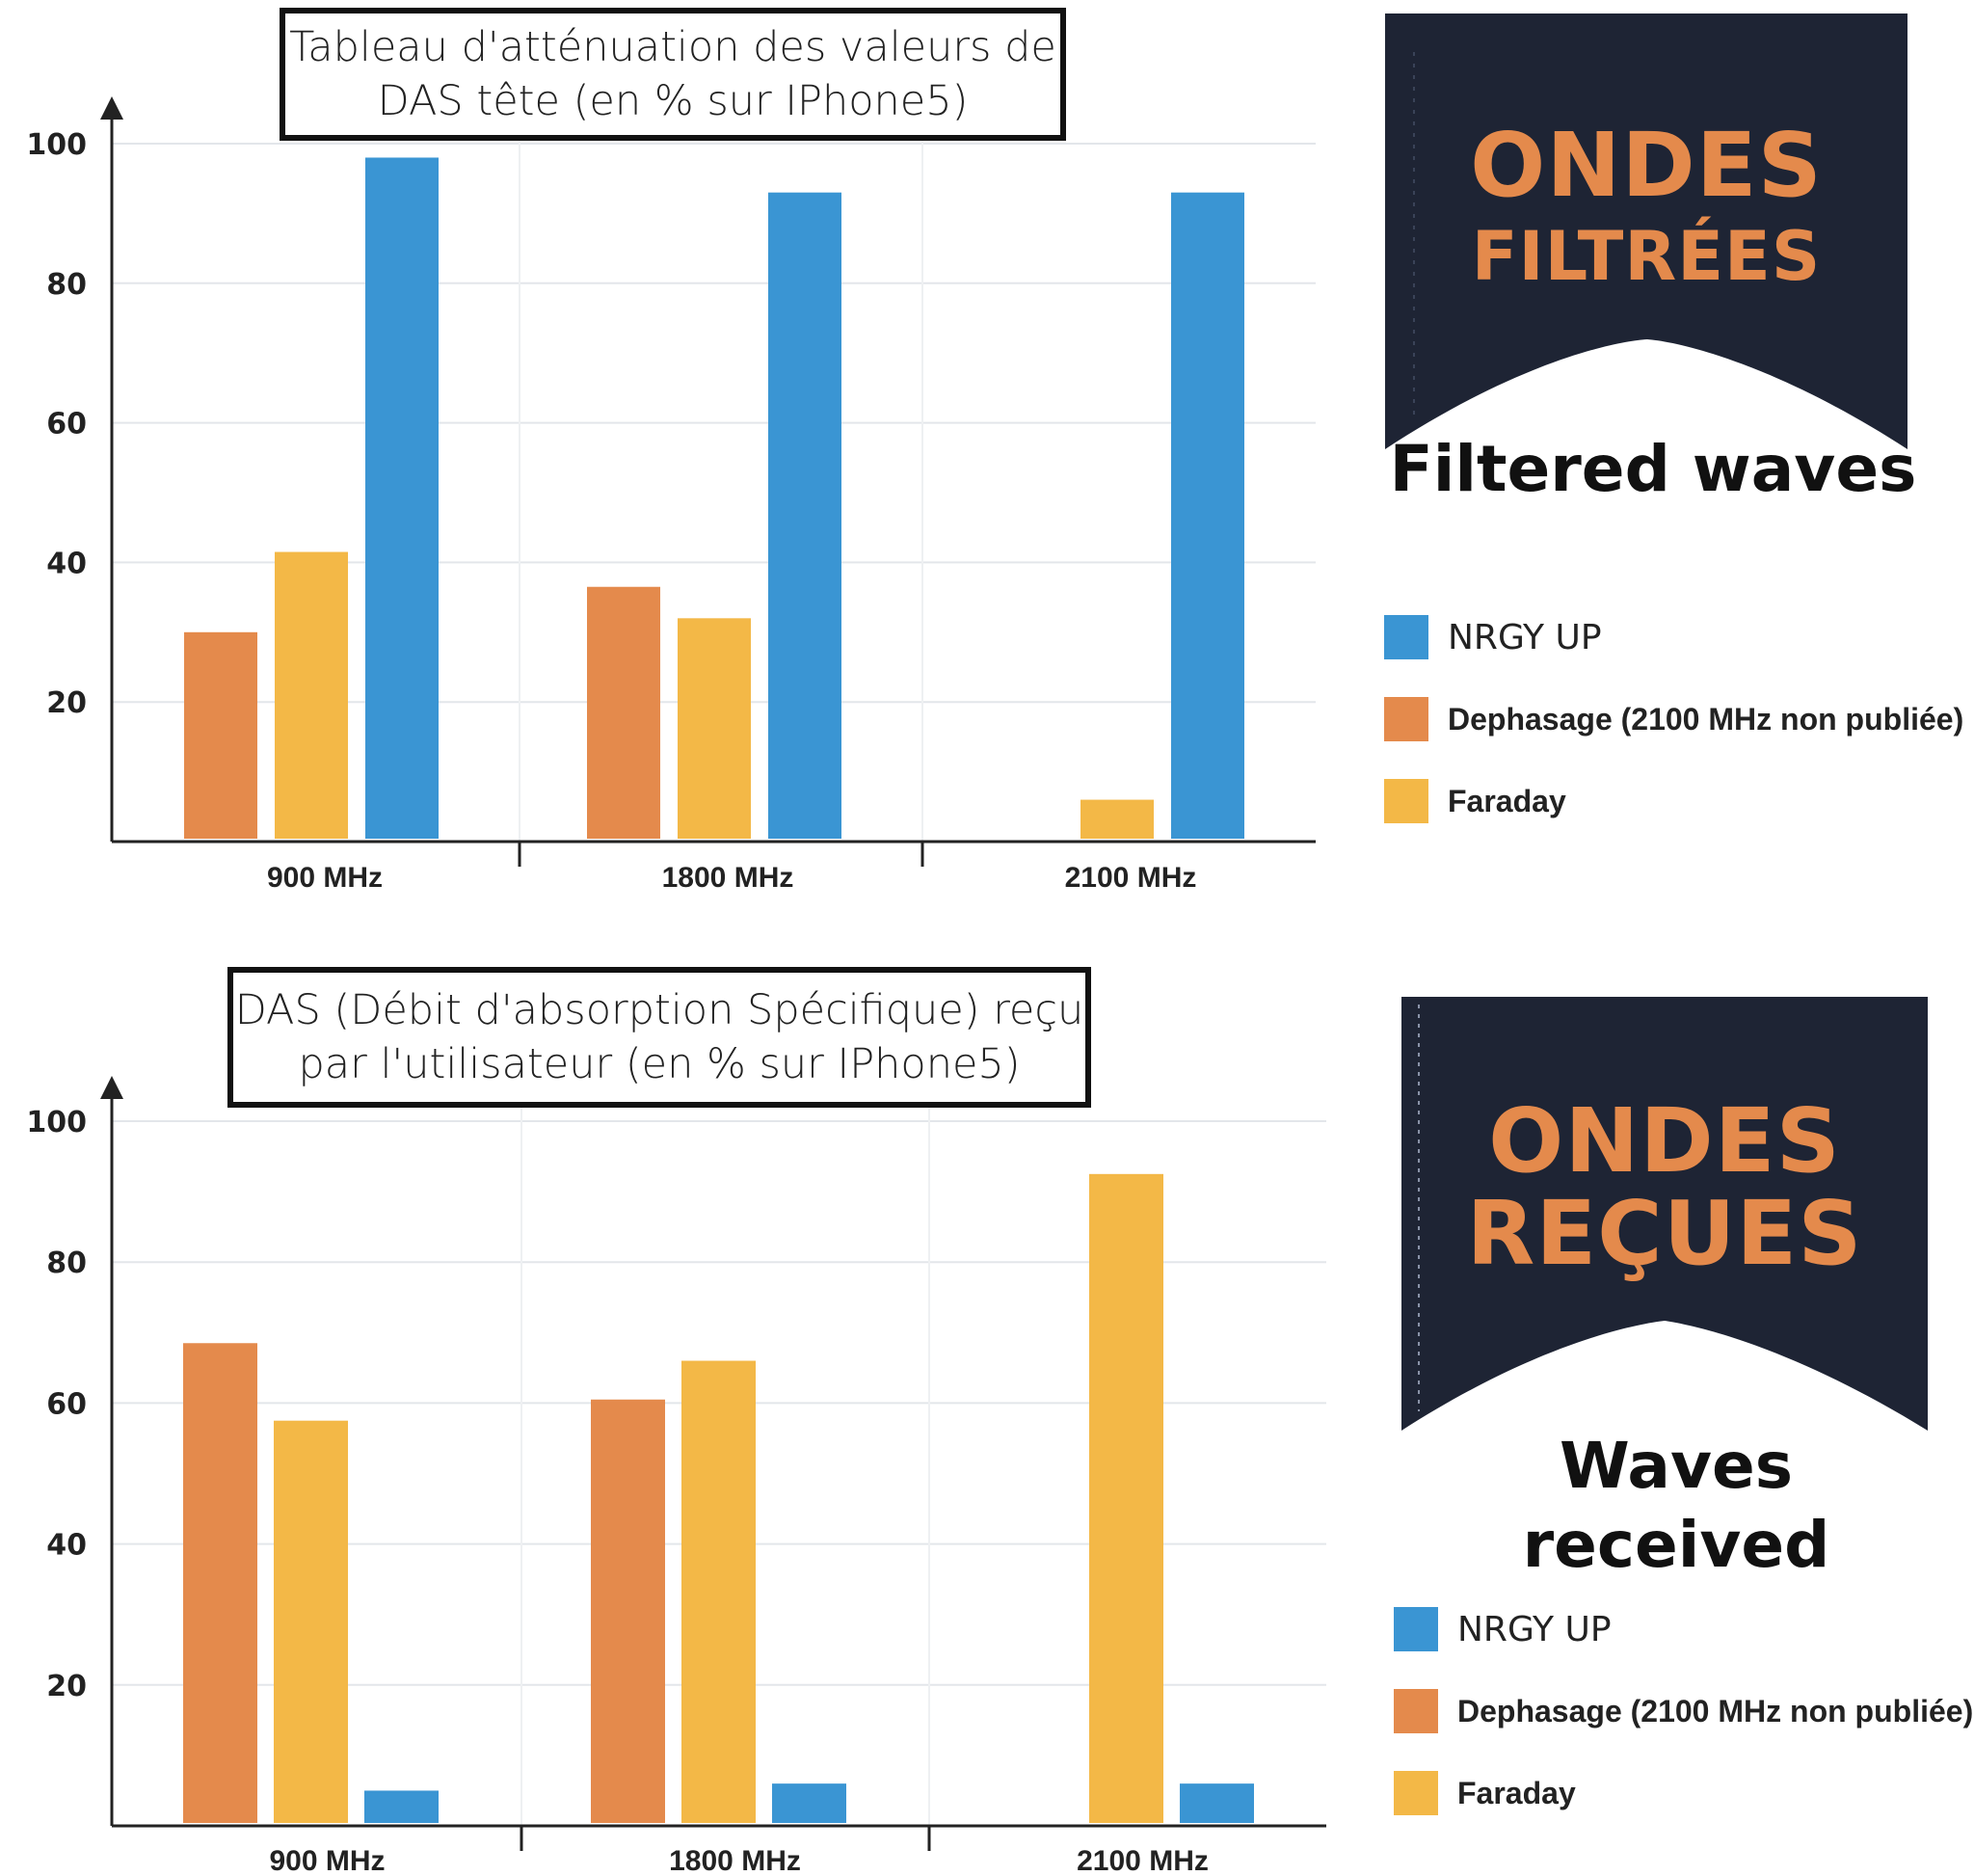 The height and width of the screenshot is (1876, 1974). Describe the element at coordinates (1665, 1141) in the screenshot. I see `badge-received-line-1: ONDES` at that location.